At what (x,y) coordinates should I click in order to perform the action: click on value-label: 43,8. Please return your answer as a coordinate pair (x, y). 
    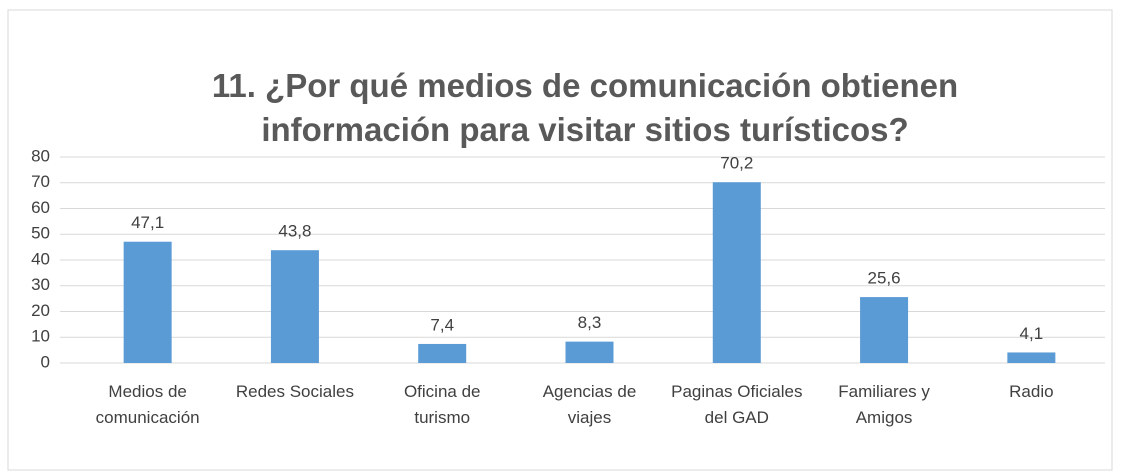
    Looking at the image, I should click on (294, 231).